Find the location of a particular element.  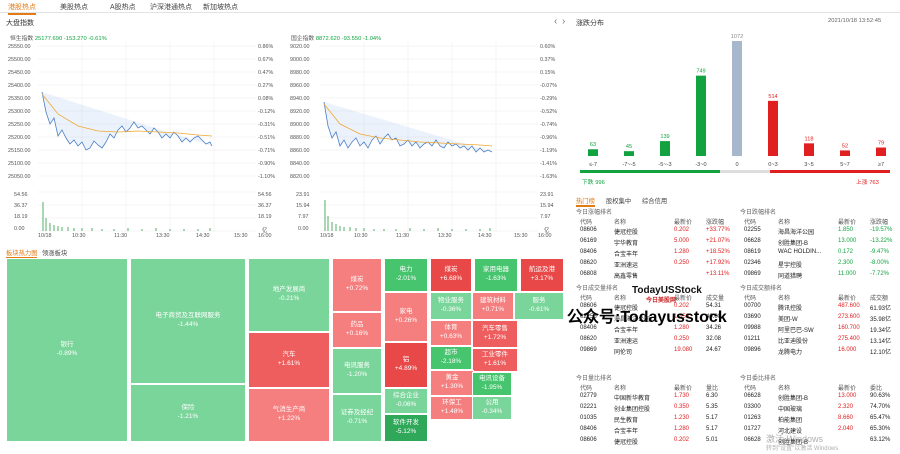

heatmap-cell: 综合企业 -0.06% is located at coordinates (406, 401).